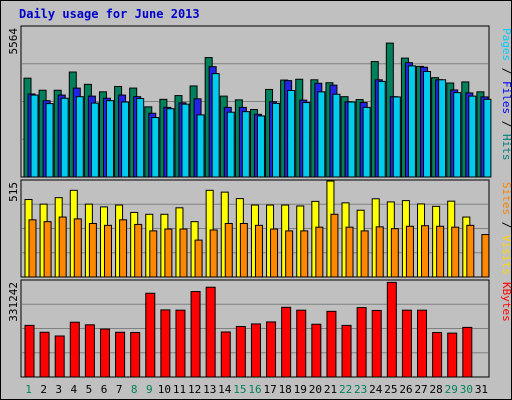  What do you see at coordinates (104, 389) in the screenshot?
I see `day-label: 6` at bounding box center [104, 389].